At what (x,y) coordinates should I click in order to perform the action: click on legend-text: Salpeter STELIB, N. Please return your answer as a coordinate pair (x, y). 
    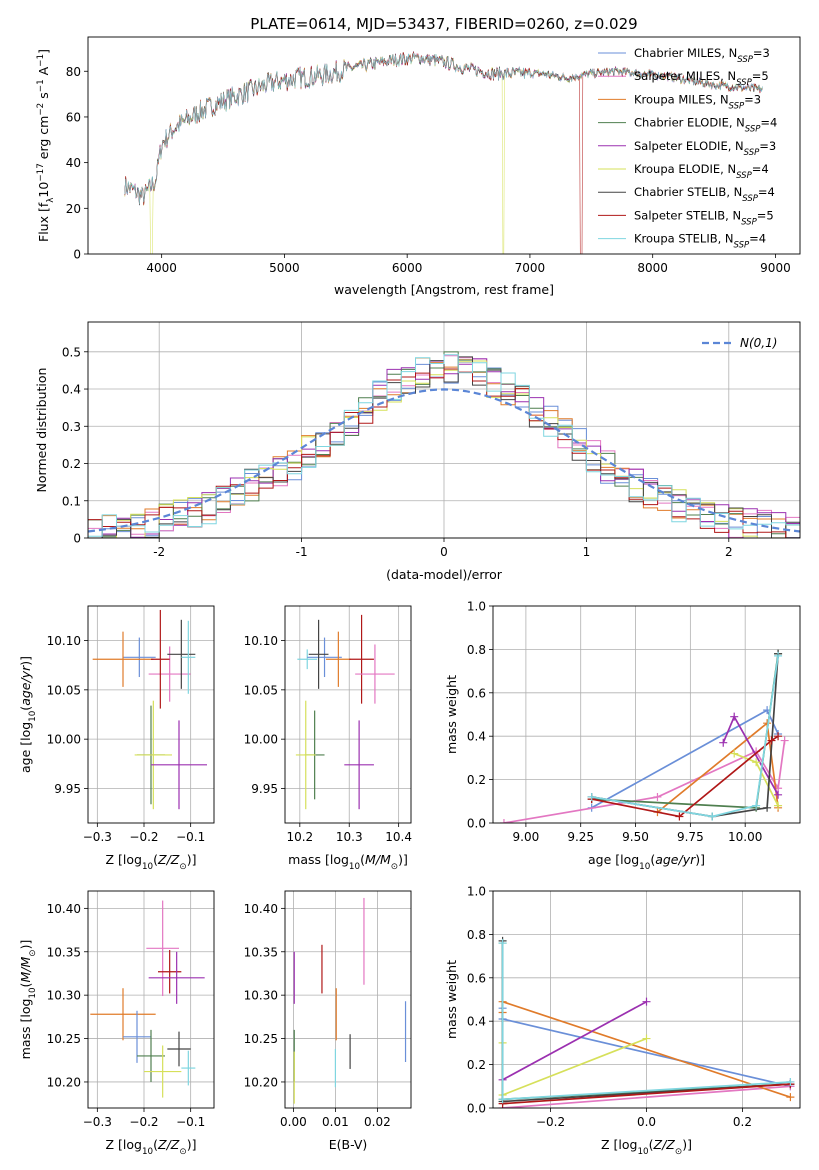
    Looking at the image, I should click on (687, 215).